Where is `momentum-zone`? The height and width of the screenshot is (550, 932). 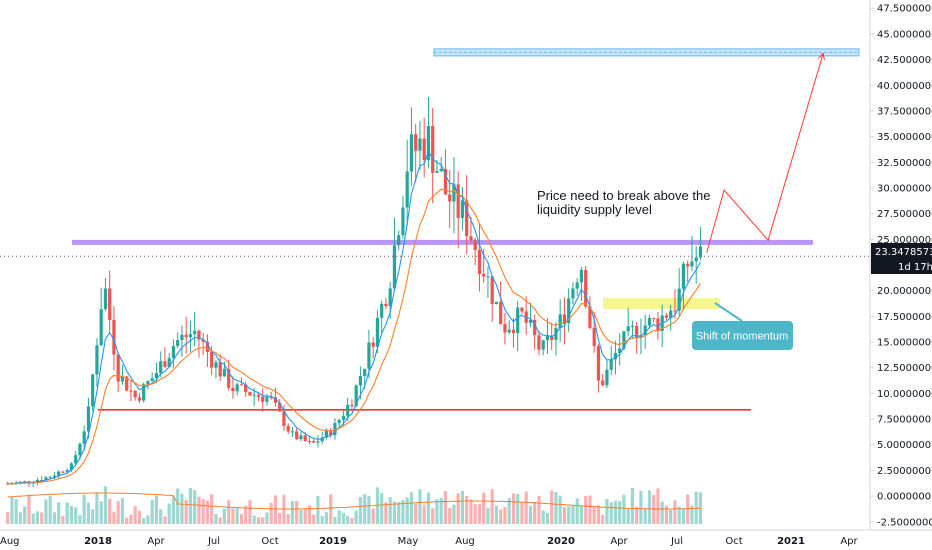 momentum-zone is located at coordinates (661, 303).